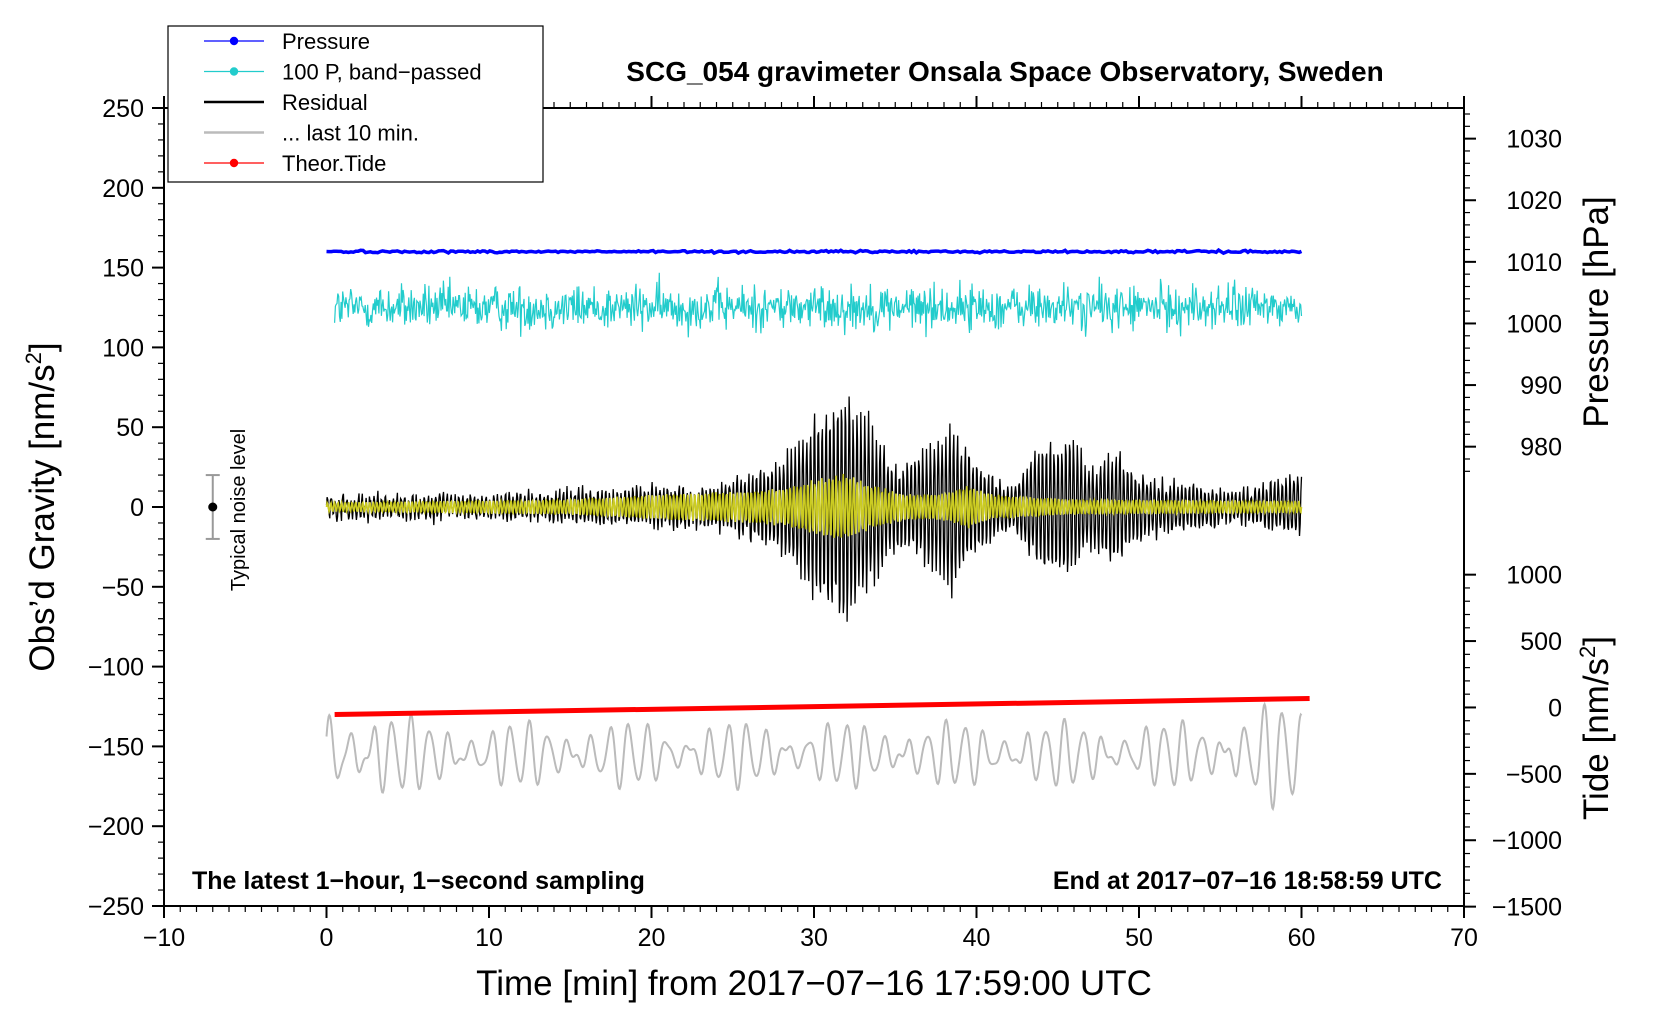 This screenshot has width=1660, height=1020. What do you see at coordinates (1534, 201) in the screenshot?
I see `pressure-tick-label: 1020` at bounding box center [1534, 201].